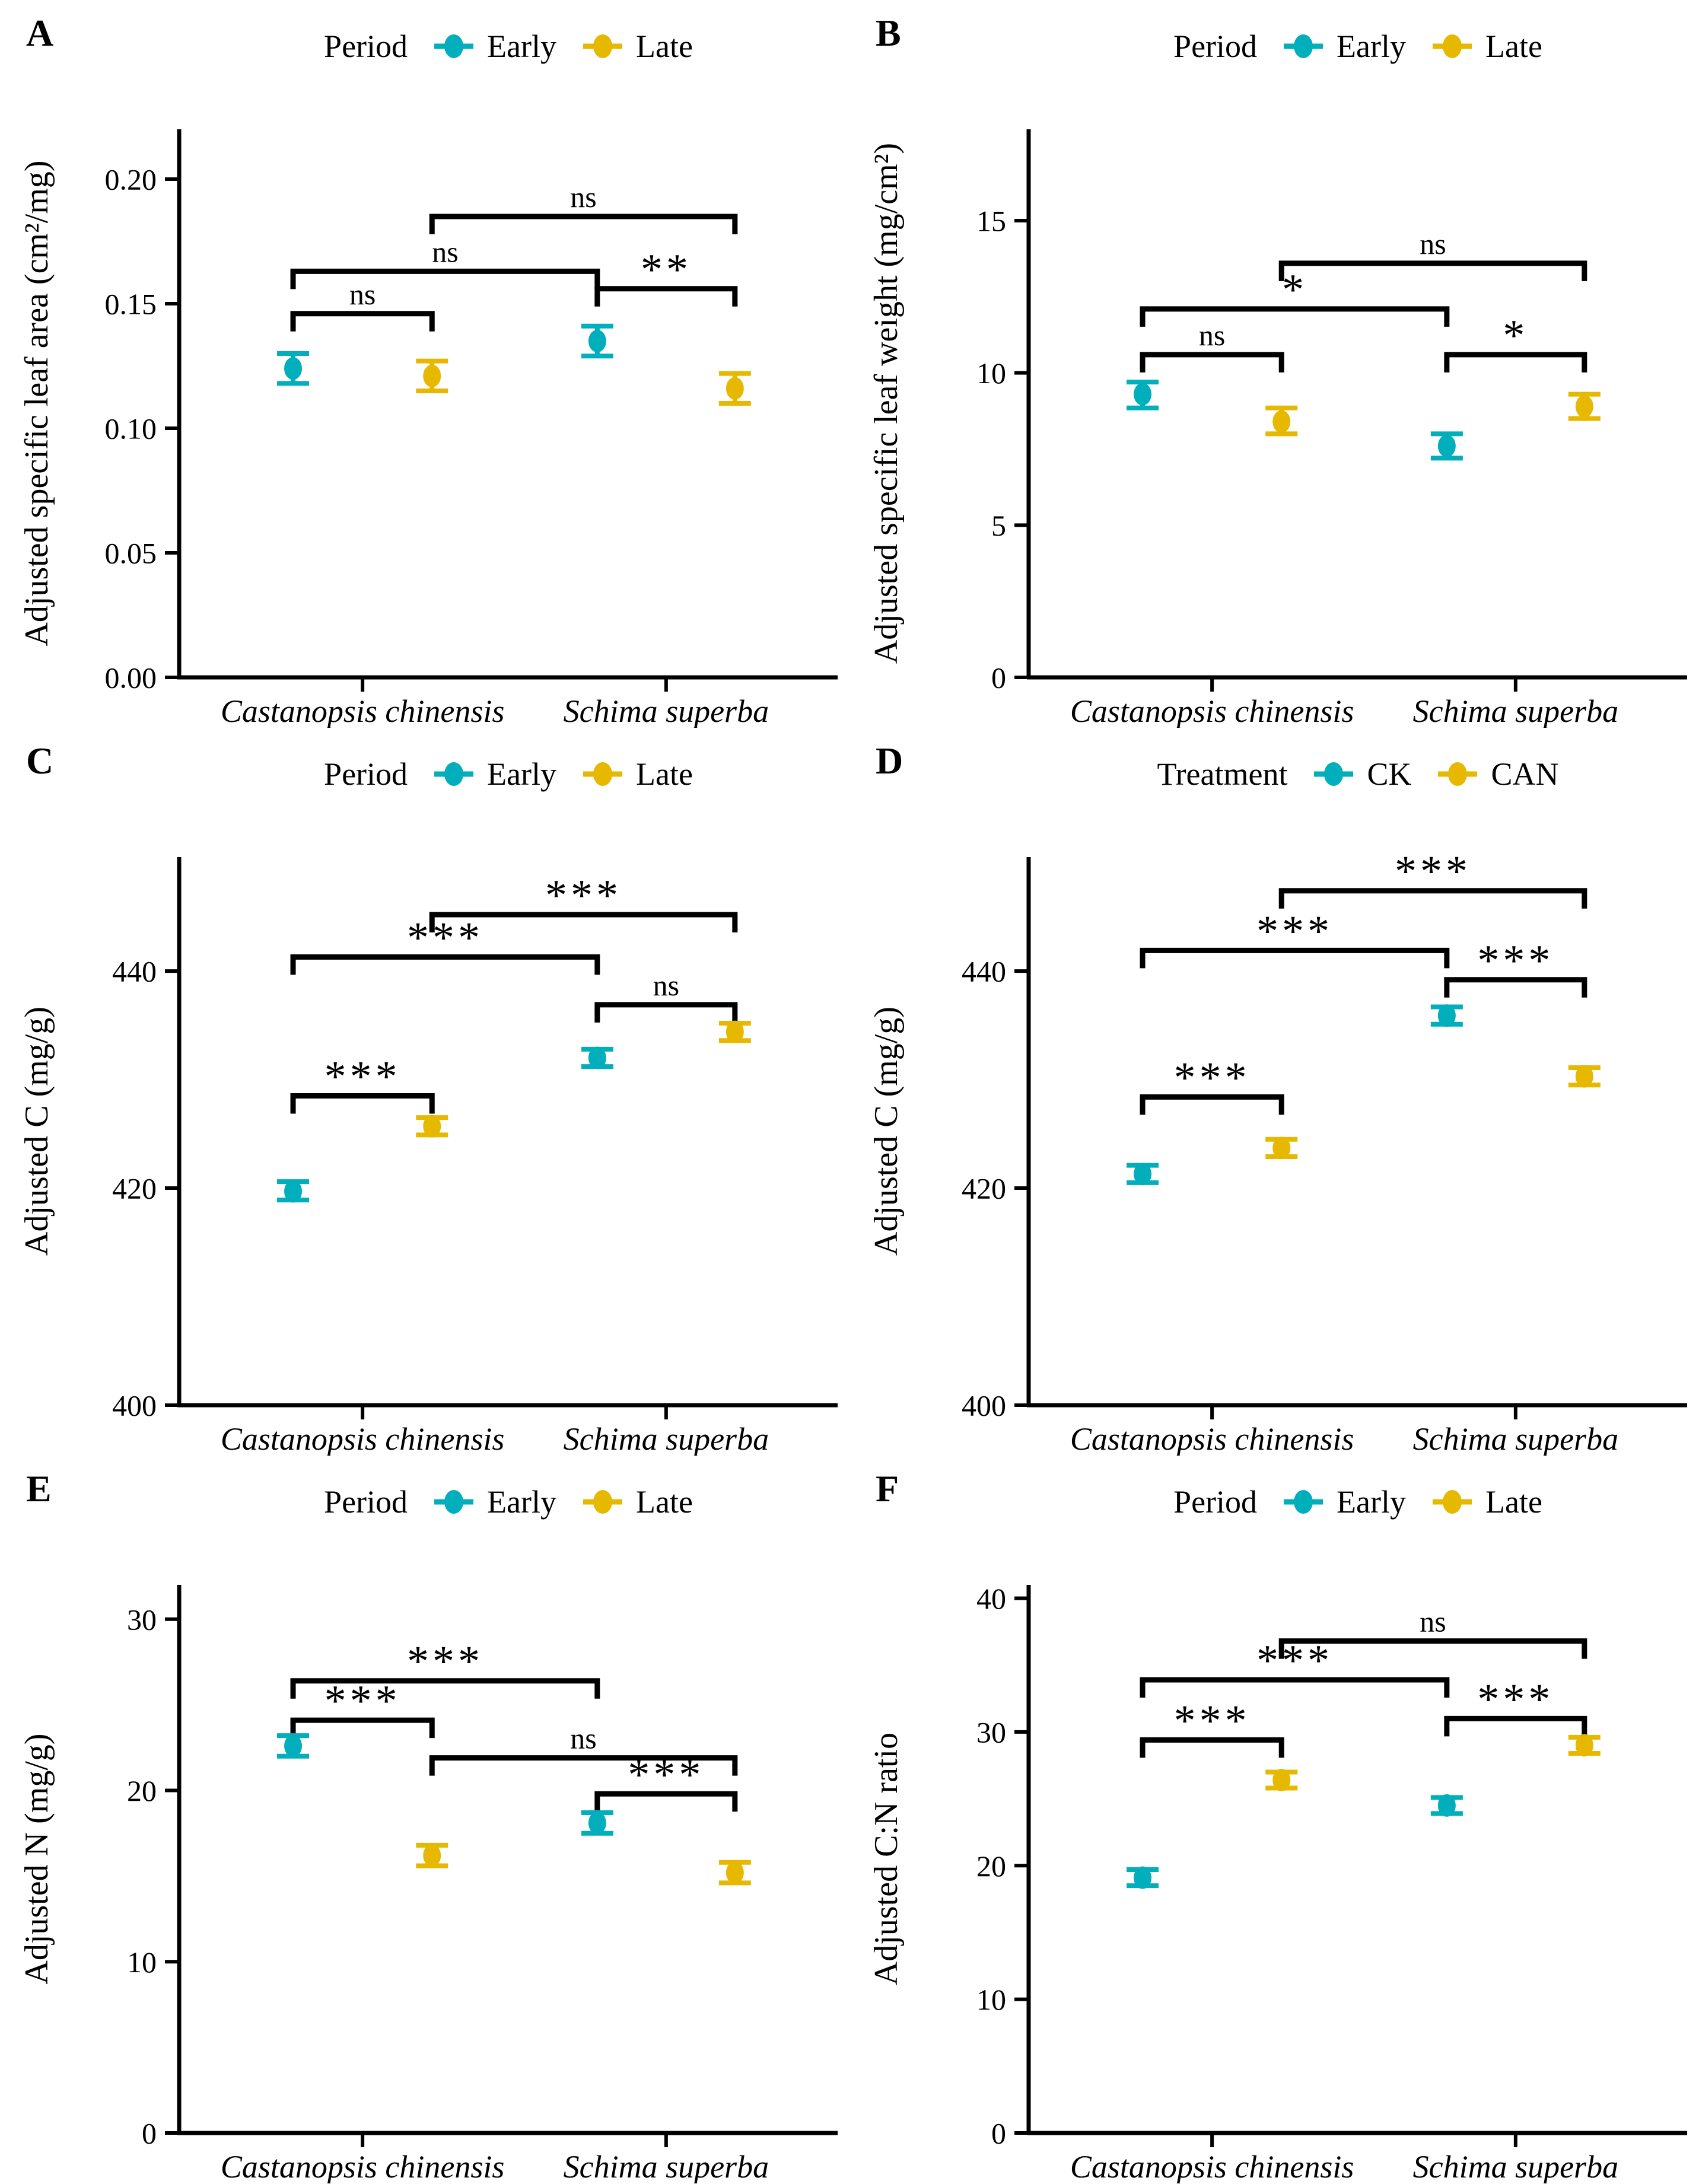  I want to click on y-axis-title: Adjusted specific leaf area (cm²/mg), so click(37, 403).